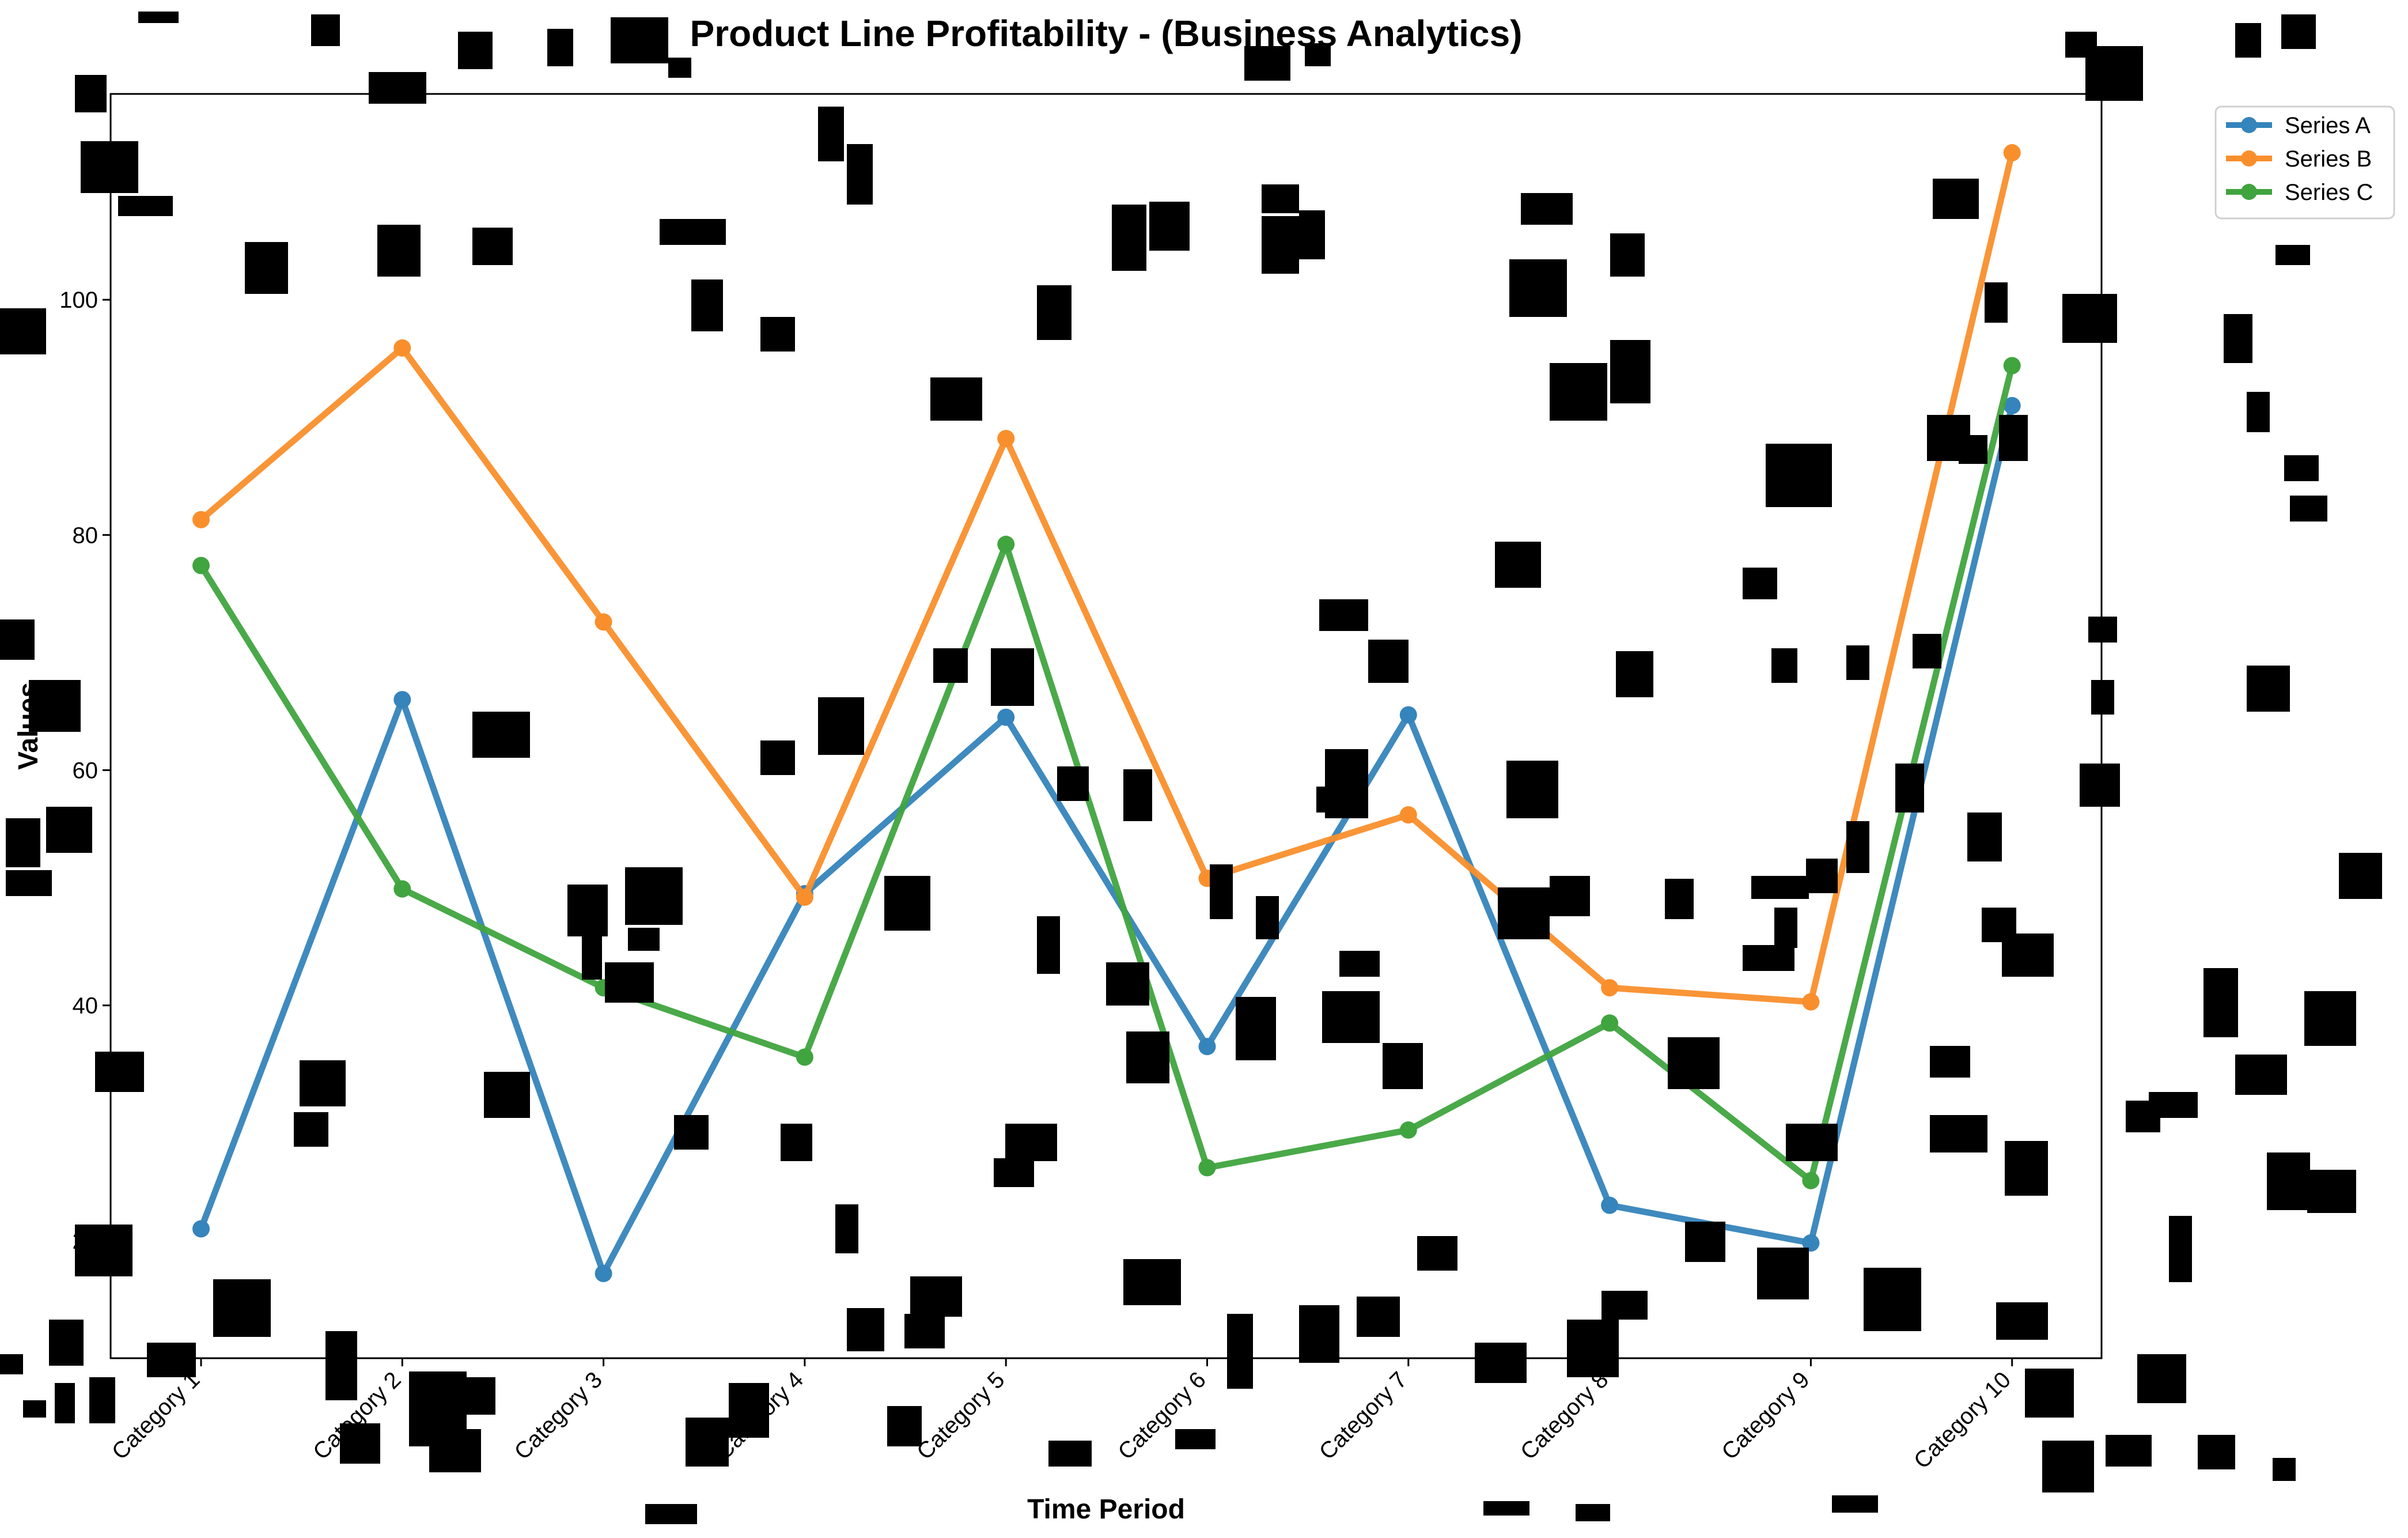  What do you see at coordinates (86, 1006) in the screenshot?
I see `y-tick-label: 40` at bounding box center [86, 1006].